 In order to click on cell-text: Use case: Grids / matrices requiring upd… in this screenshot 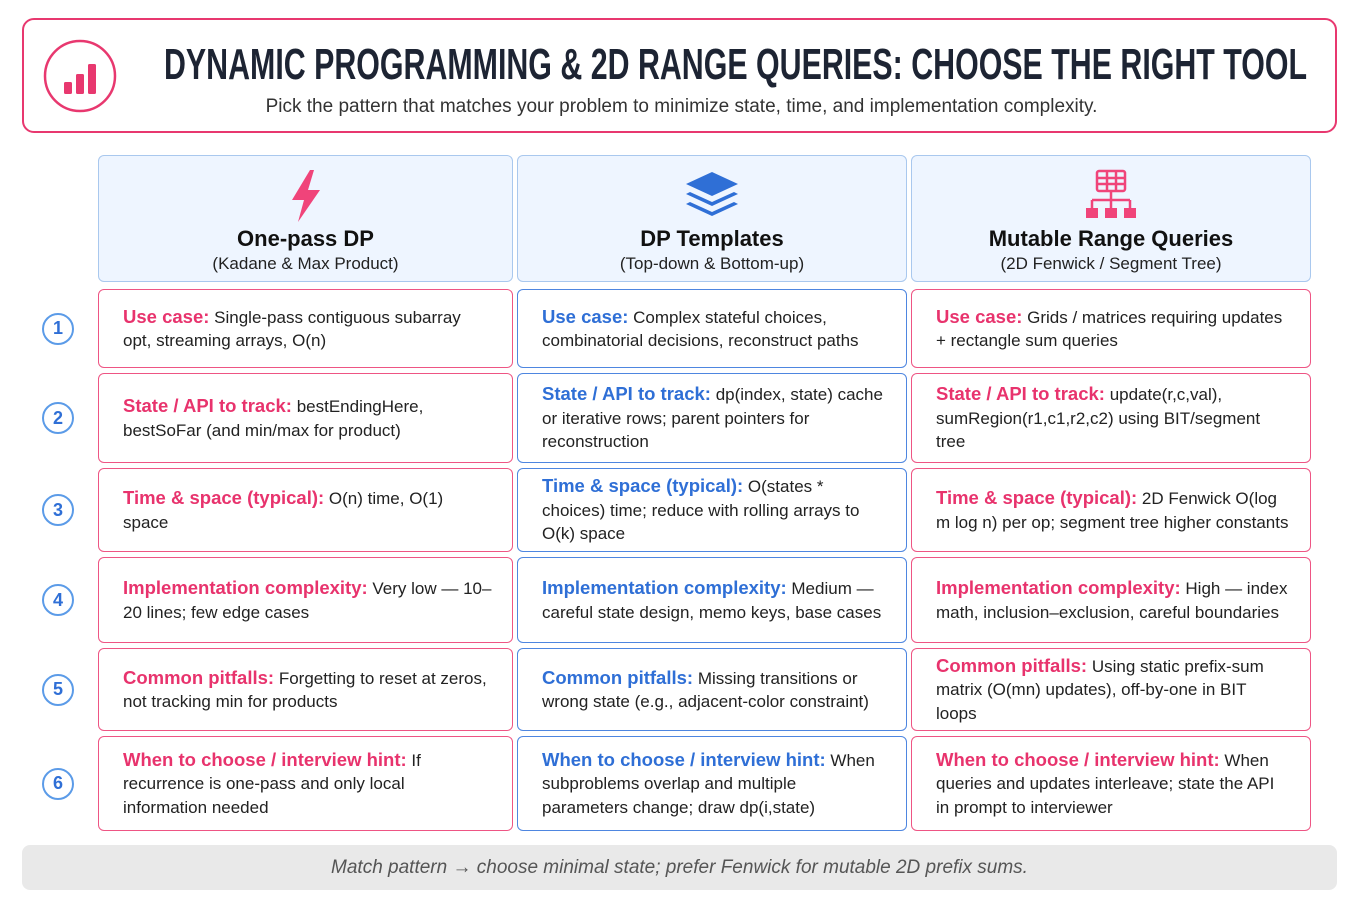, I will do `click(1113, 329)`.